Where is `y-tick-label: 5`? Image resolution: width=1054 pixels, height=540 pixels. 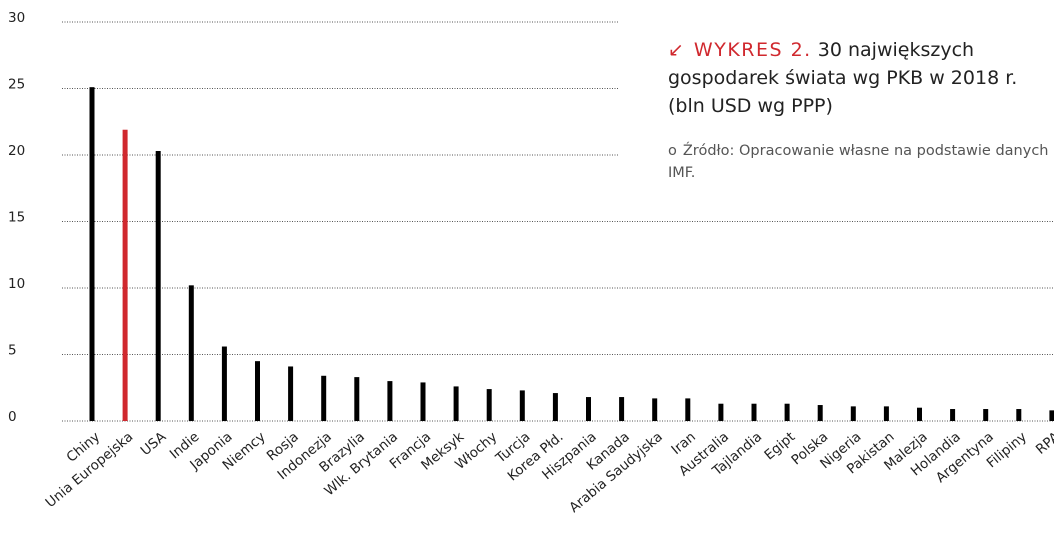
y-tick-label: 5 is located at coordinates (12, 351).